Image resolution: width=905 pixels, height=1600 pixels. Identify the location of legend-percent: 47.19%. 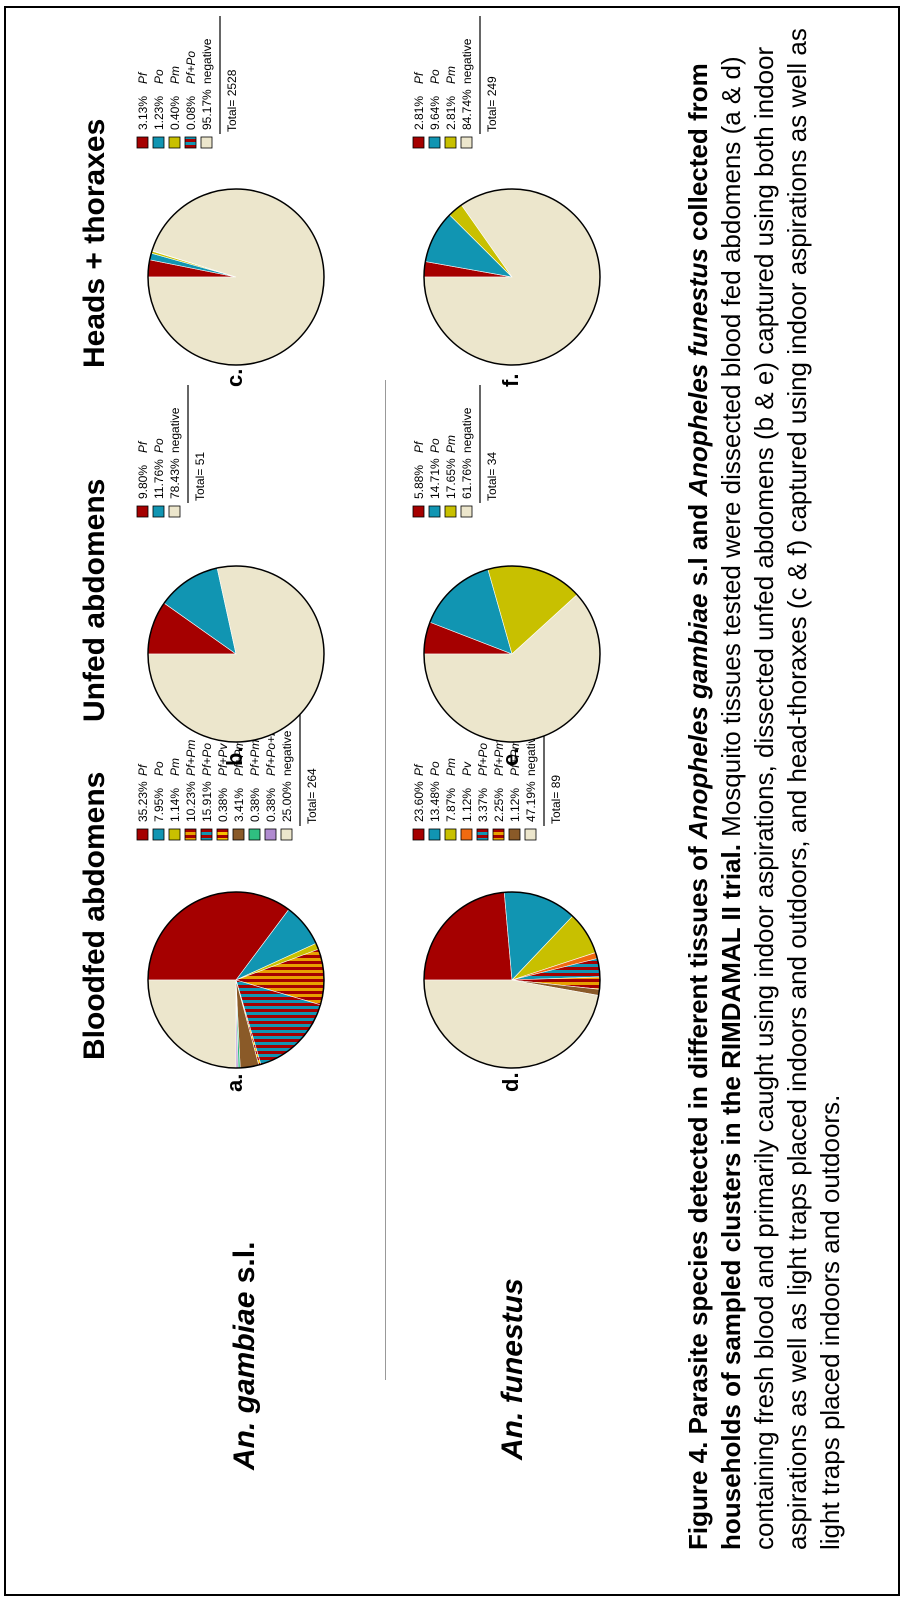
(531, 801).